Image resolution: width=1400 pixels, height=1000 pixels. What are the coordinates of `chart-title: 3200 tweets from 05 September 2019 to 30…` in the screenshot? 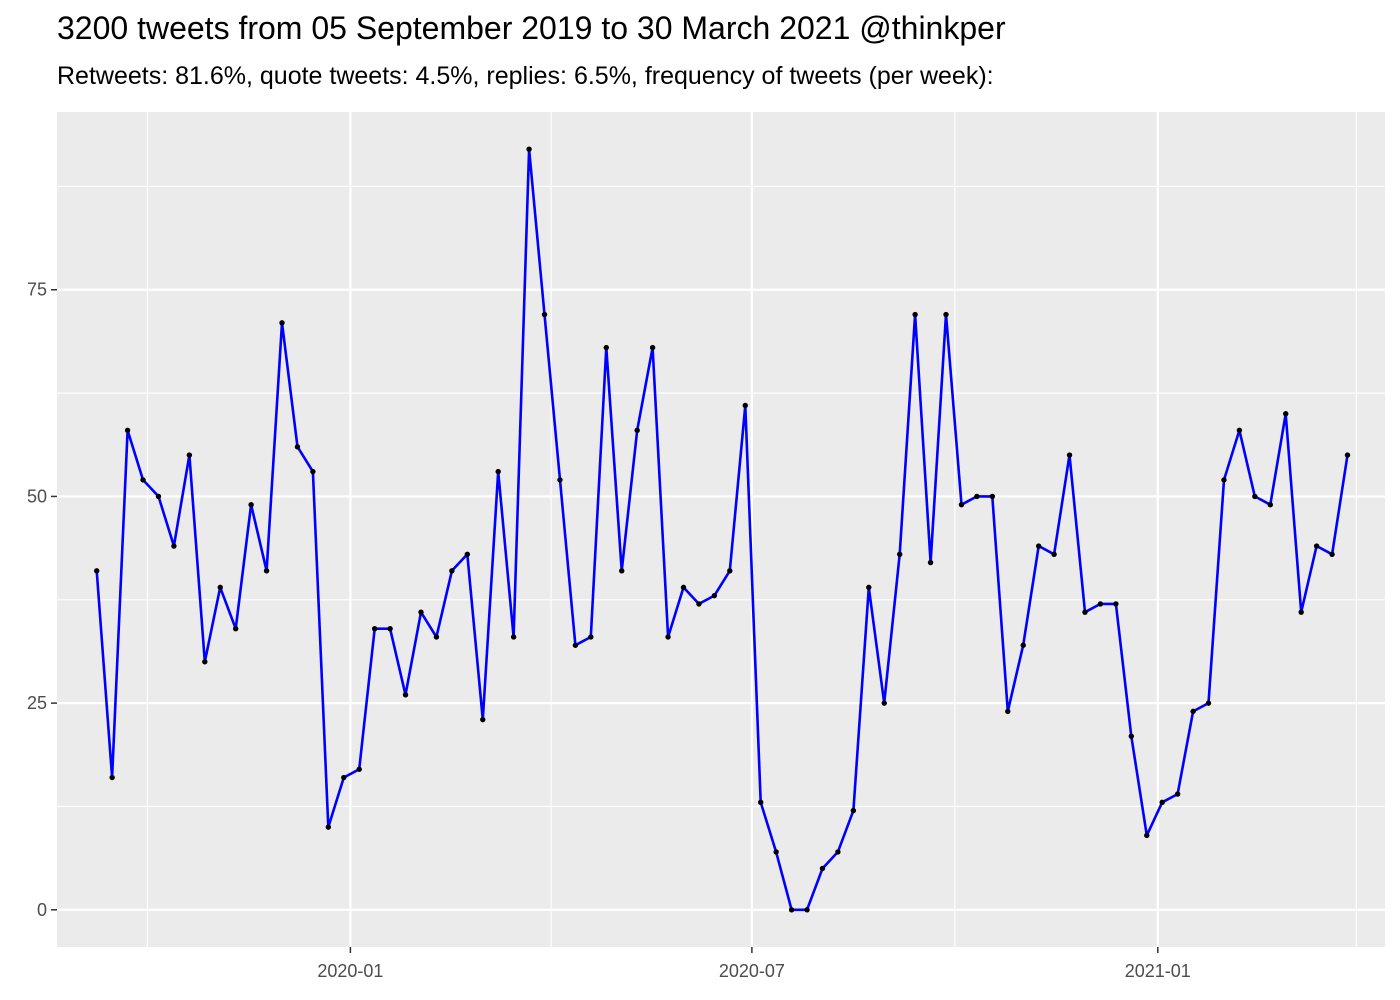 It's located at (531, 28).